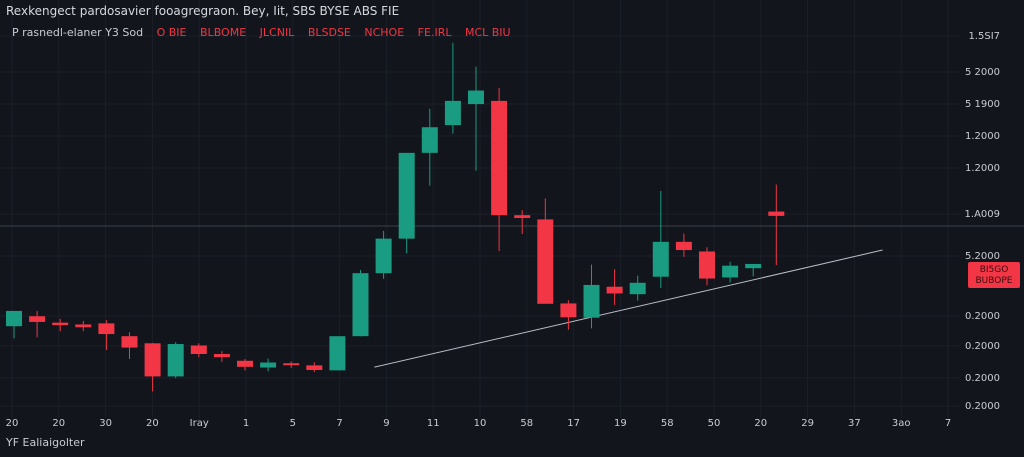 Image resolution: width=1024 pixels, height=457 pixels. What do you see at coordinates (982, 214) in the screenshot?
I see `y-tick-label: 1.A009` at bounding box center [982, 214].